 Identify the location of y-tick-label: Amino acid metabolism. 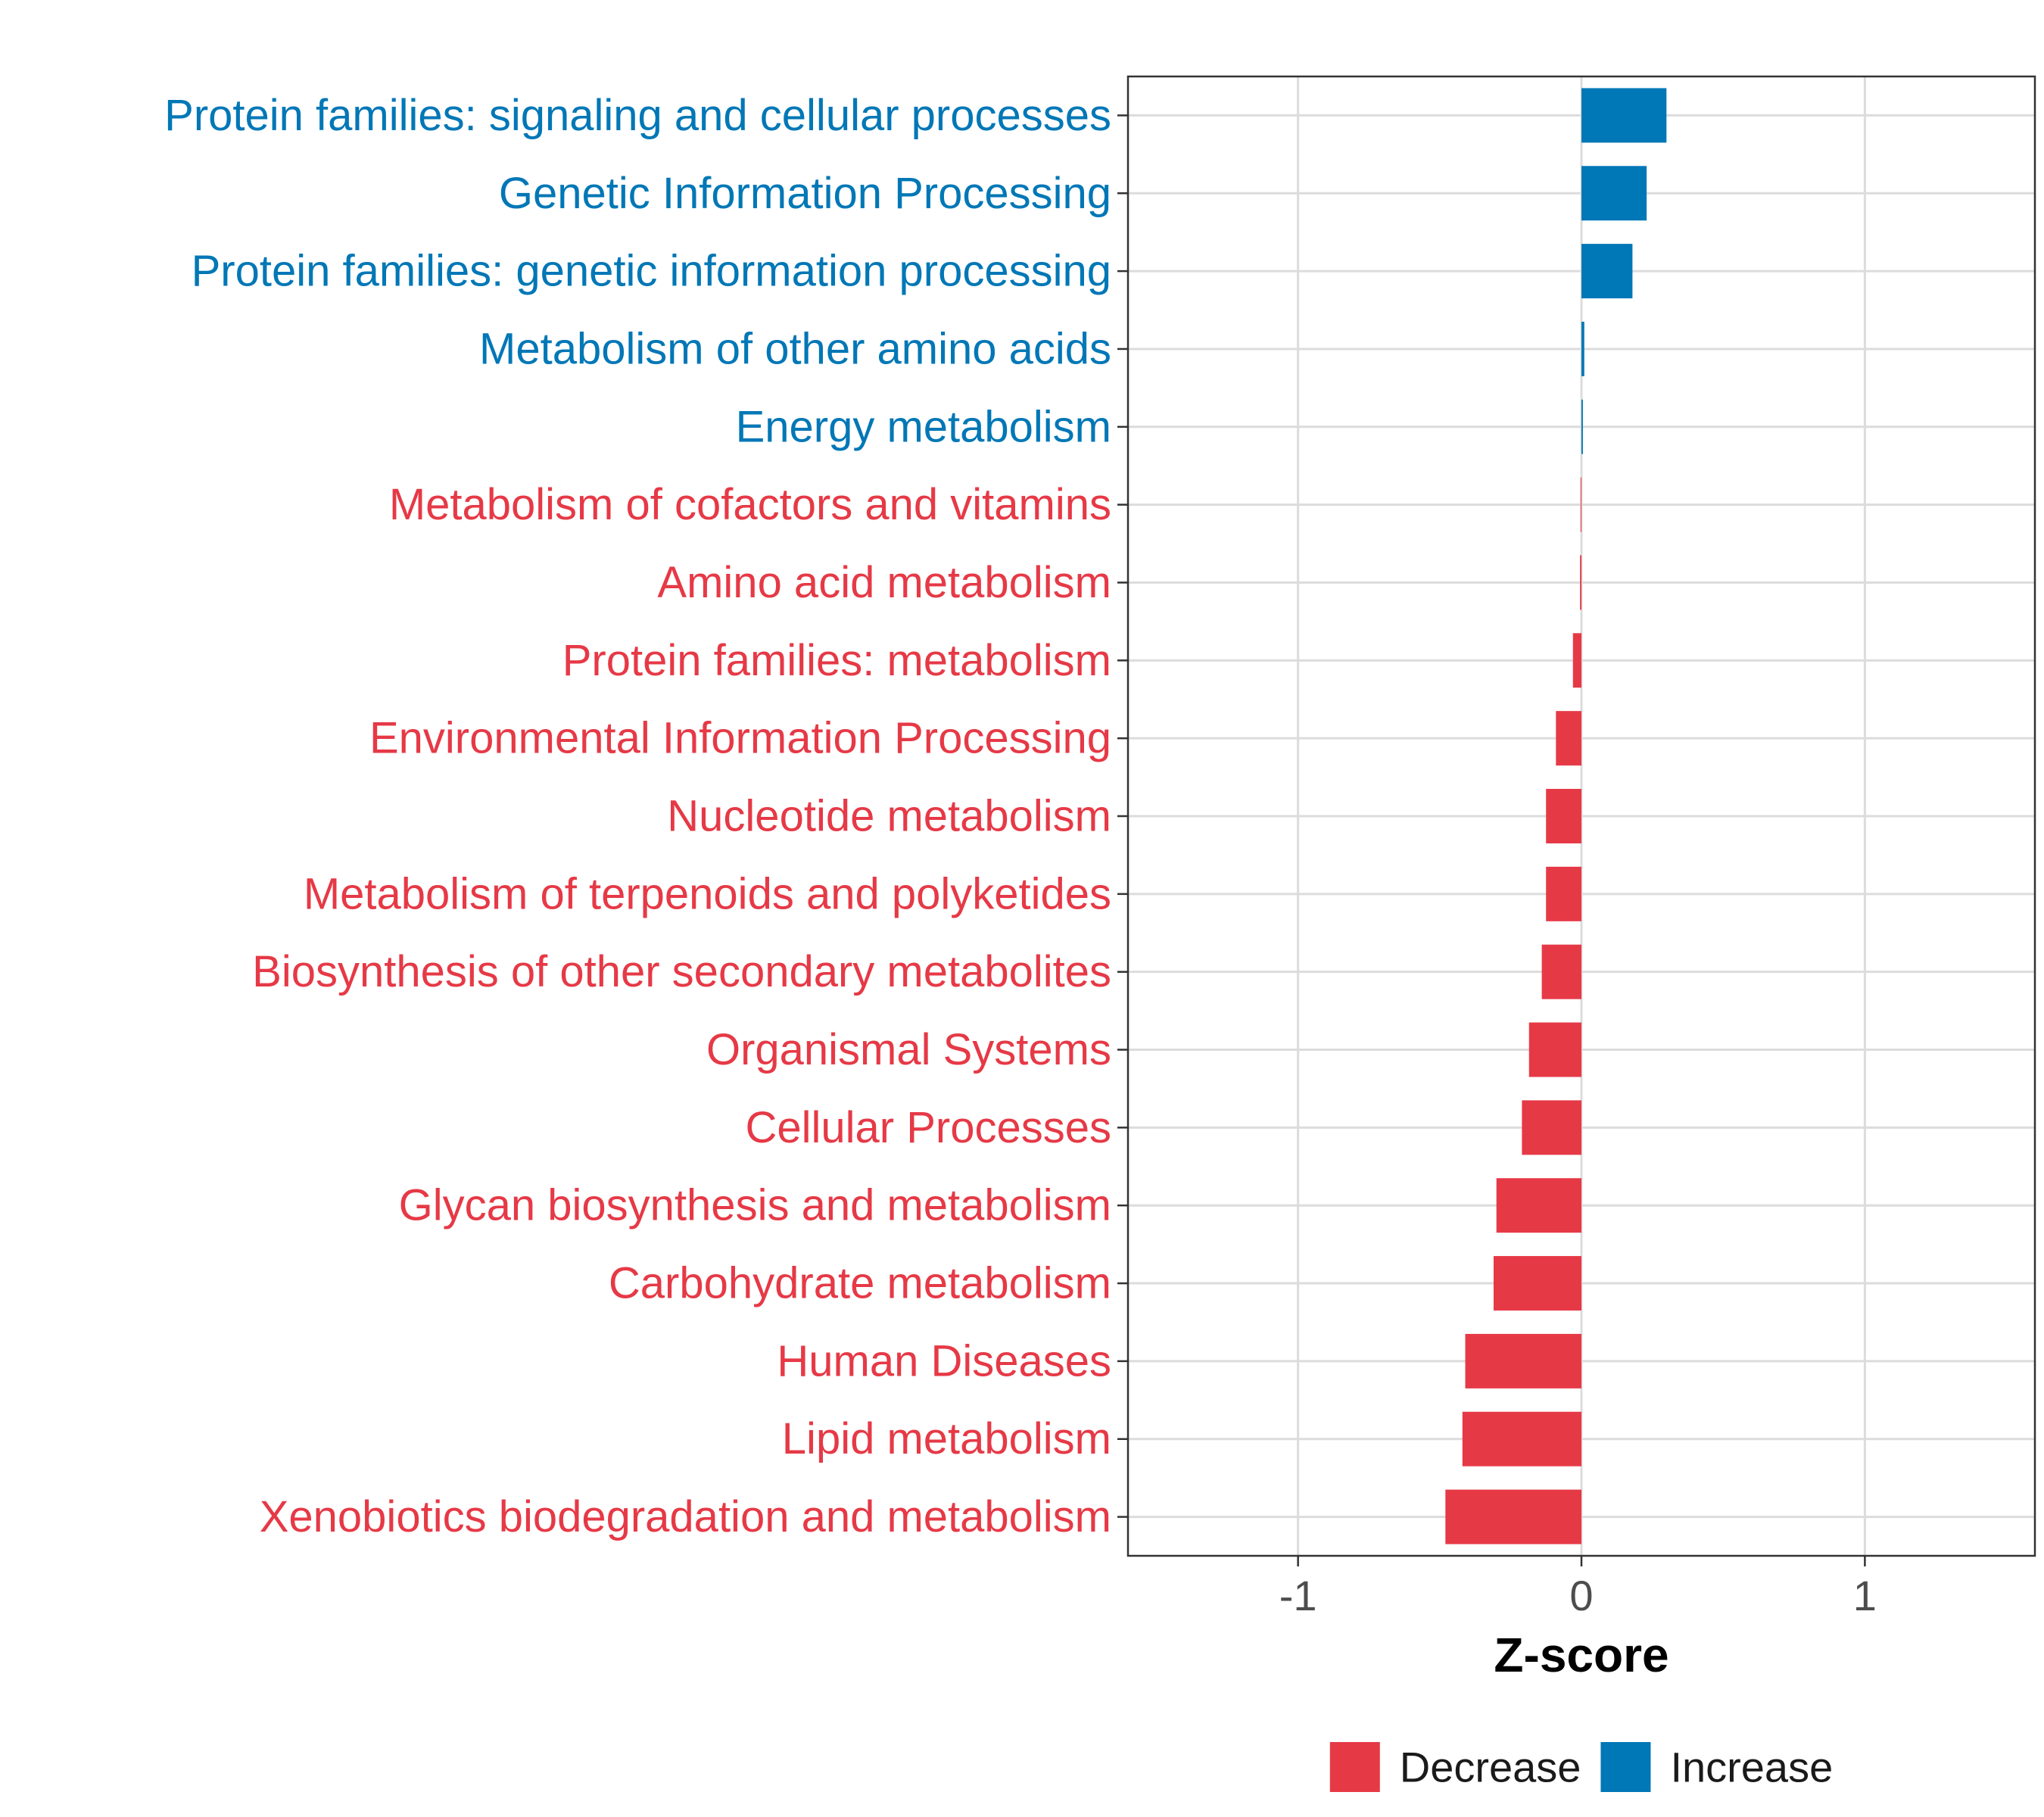
(884, 582).